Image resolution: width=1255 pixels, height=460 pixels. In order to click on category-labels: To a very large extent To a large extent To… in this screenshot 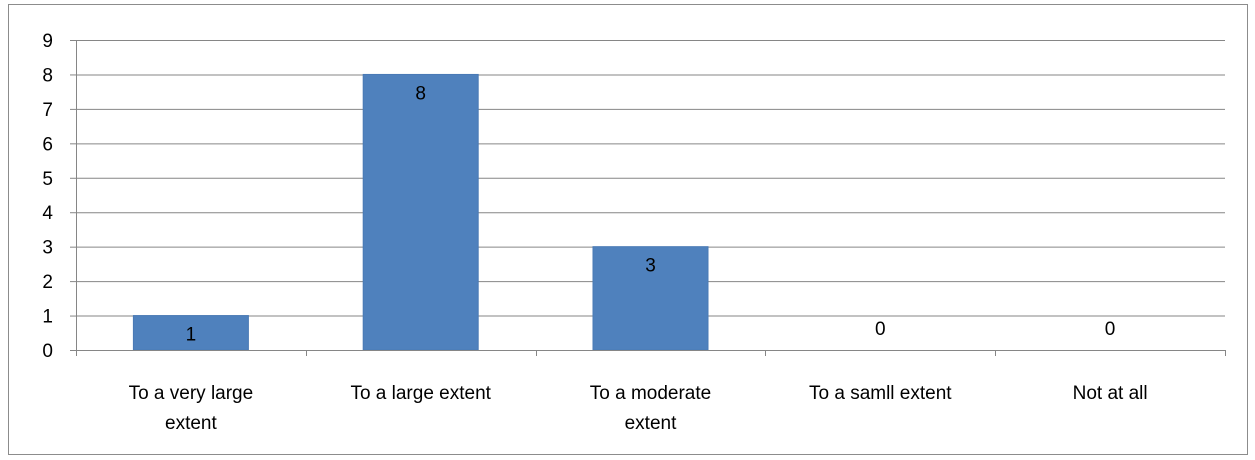, I will do `click(638, 408)`.